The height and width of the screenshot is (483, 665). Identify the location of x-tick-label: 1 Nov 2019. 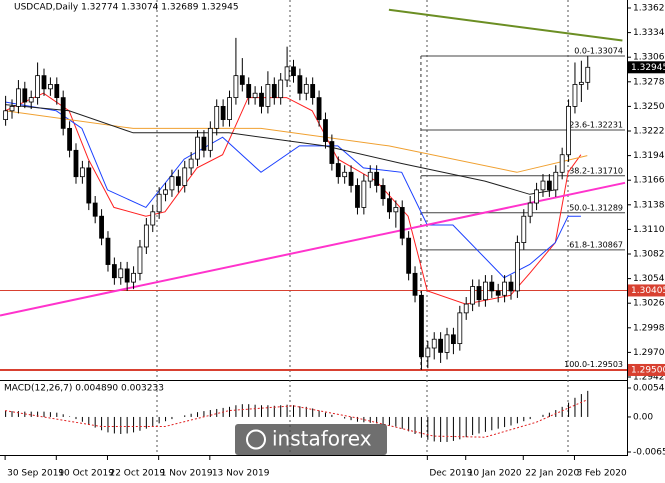
(187, 474).